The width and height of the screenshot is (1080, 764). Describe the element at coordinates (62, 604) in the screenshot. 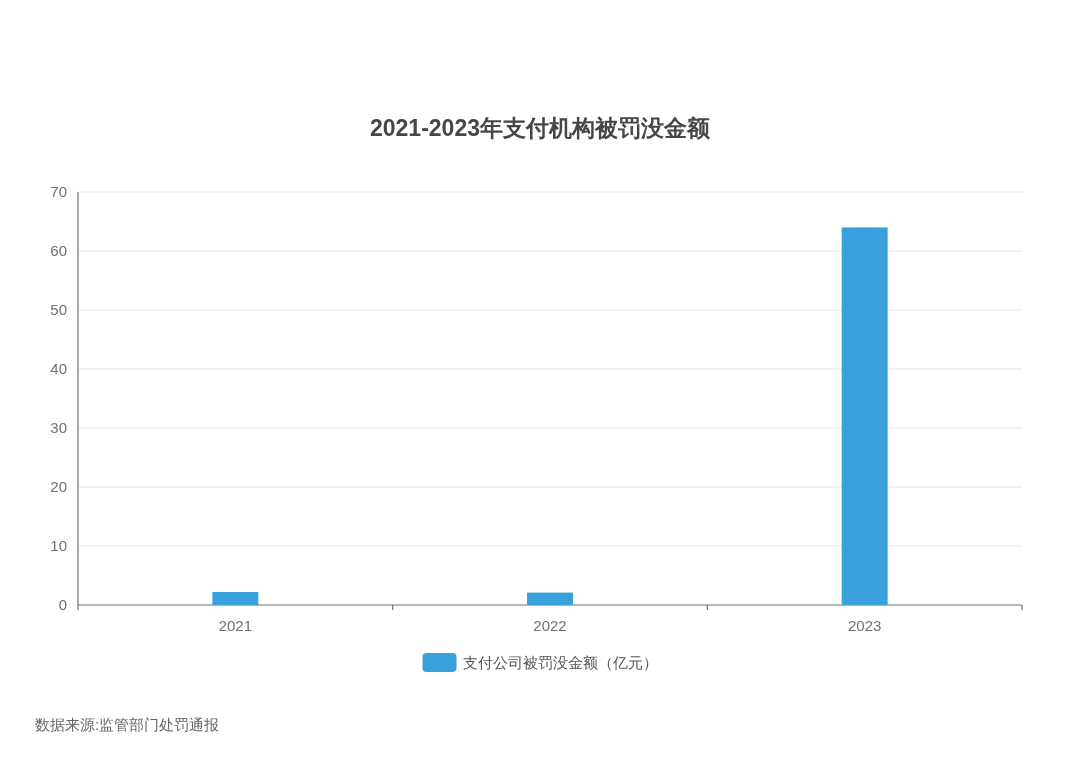

I see `y-tick-label: 0` at that location.